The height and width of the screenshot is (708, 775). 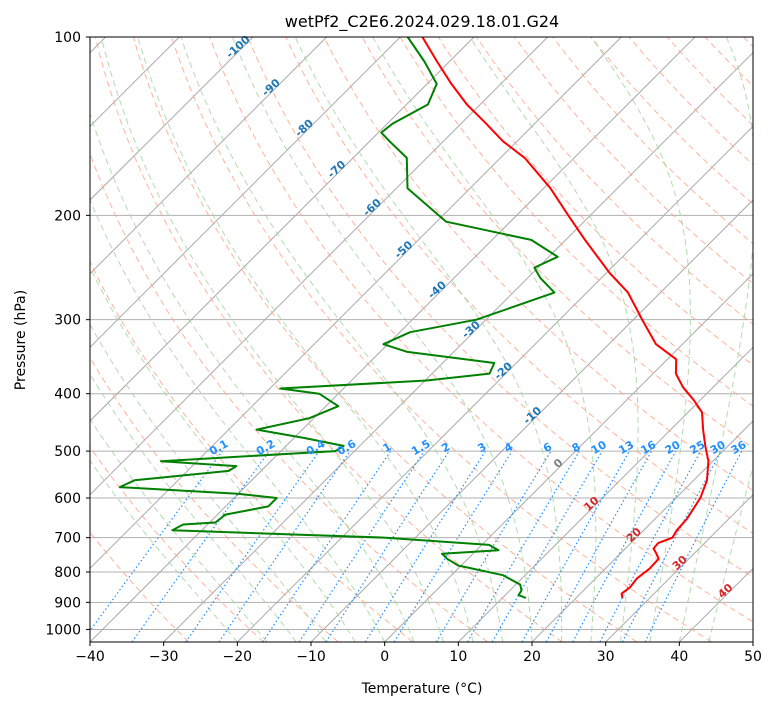 What do you see at coordinates (67, 452) in the screenshot?
I see `y-tick-label: 500` at bounding box center [67, 452].